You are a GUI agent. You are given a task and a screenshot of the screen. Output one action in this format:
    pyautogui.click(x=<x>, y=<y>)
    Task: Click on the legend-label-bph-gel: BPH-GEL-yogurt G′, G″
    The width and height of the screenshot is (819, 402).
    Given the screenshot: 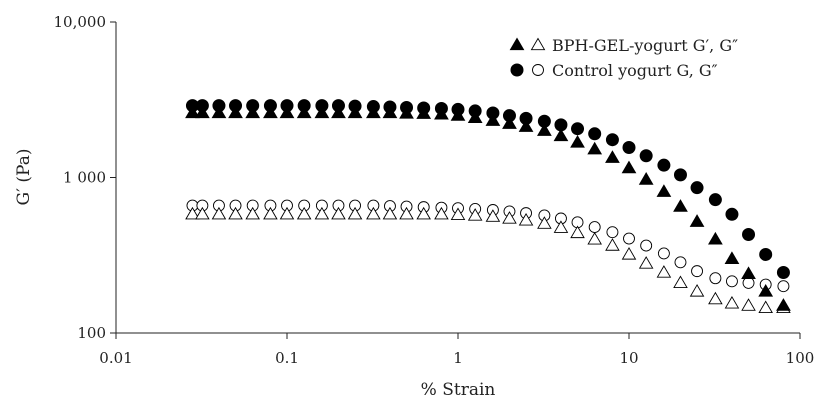 What is the action you would take?
    pyautogui.click(x=645, y=45)
    